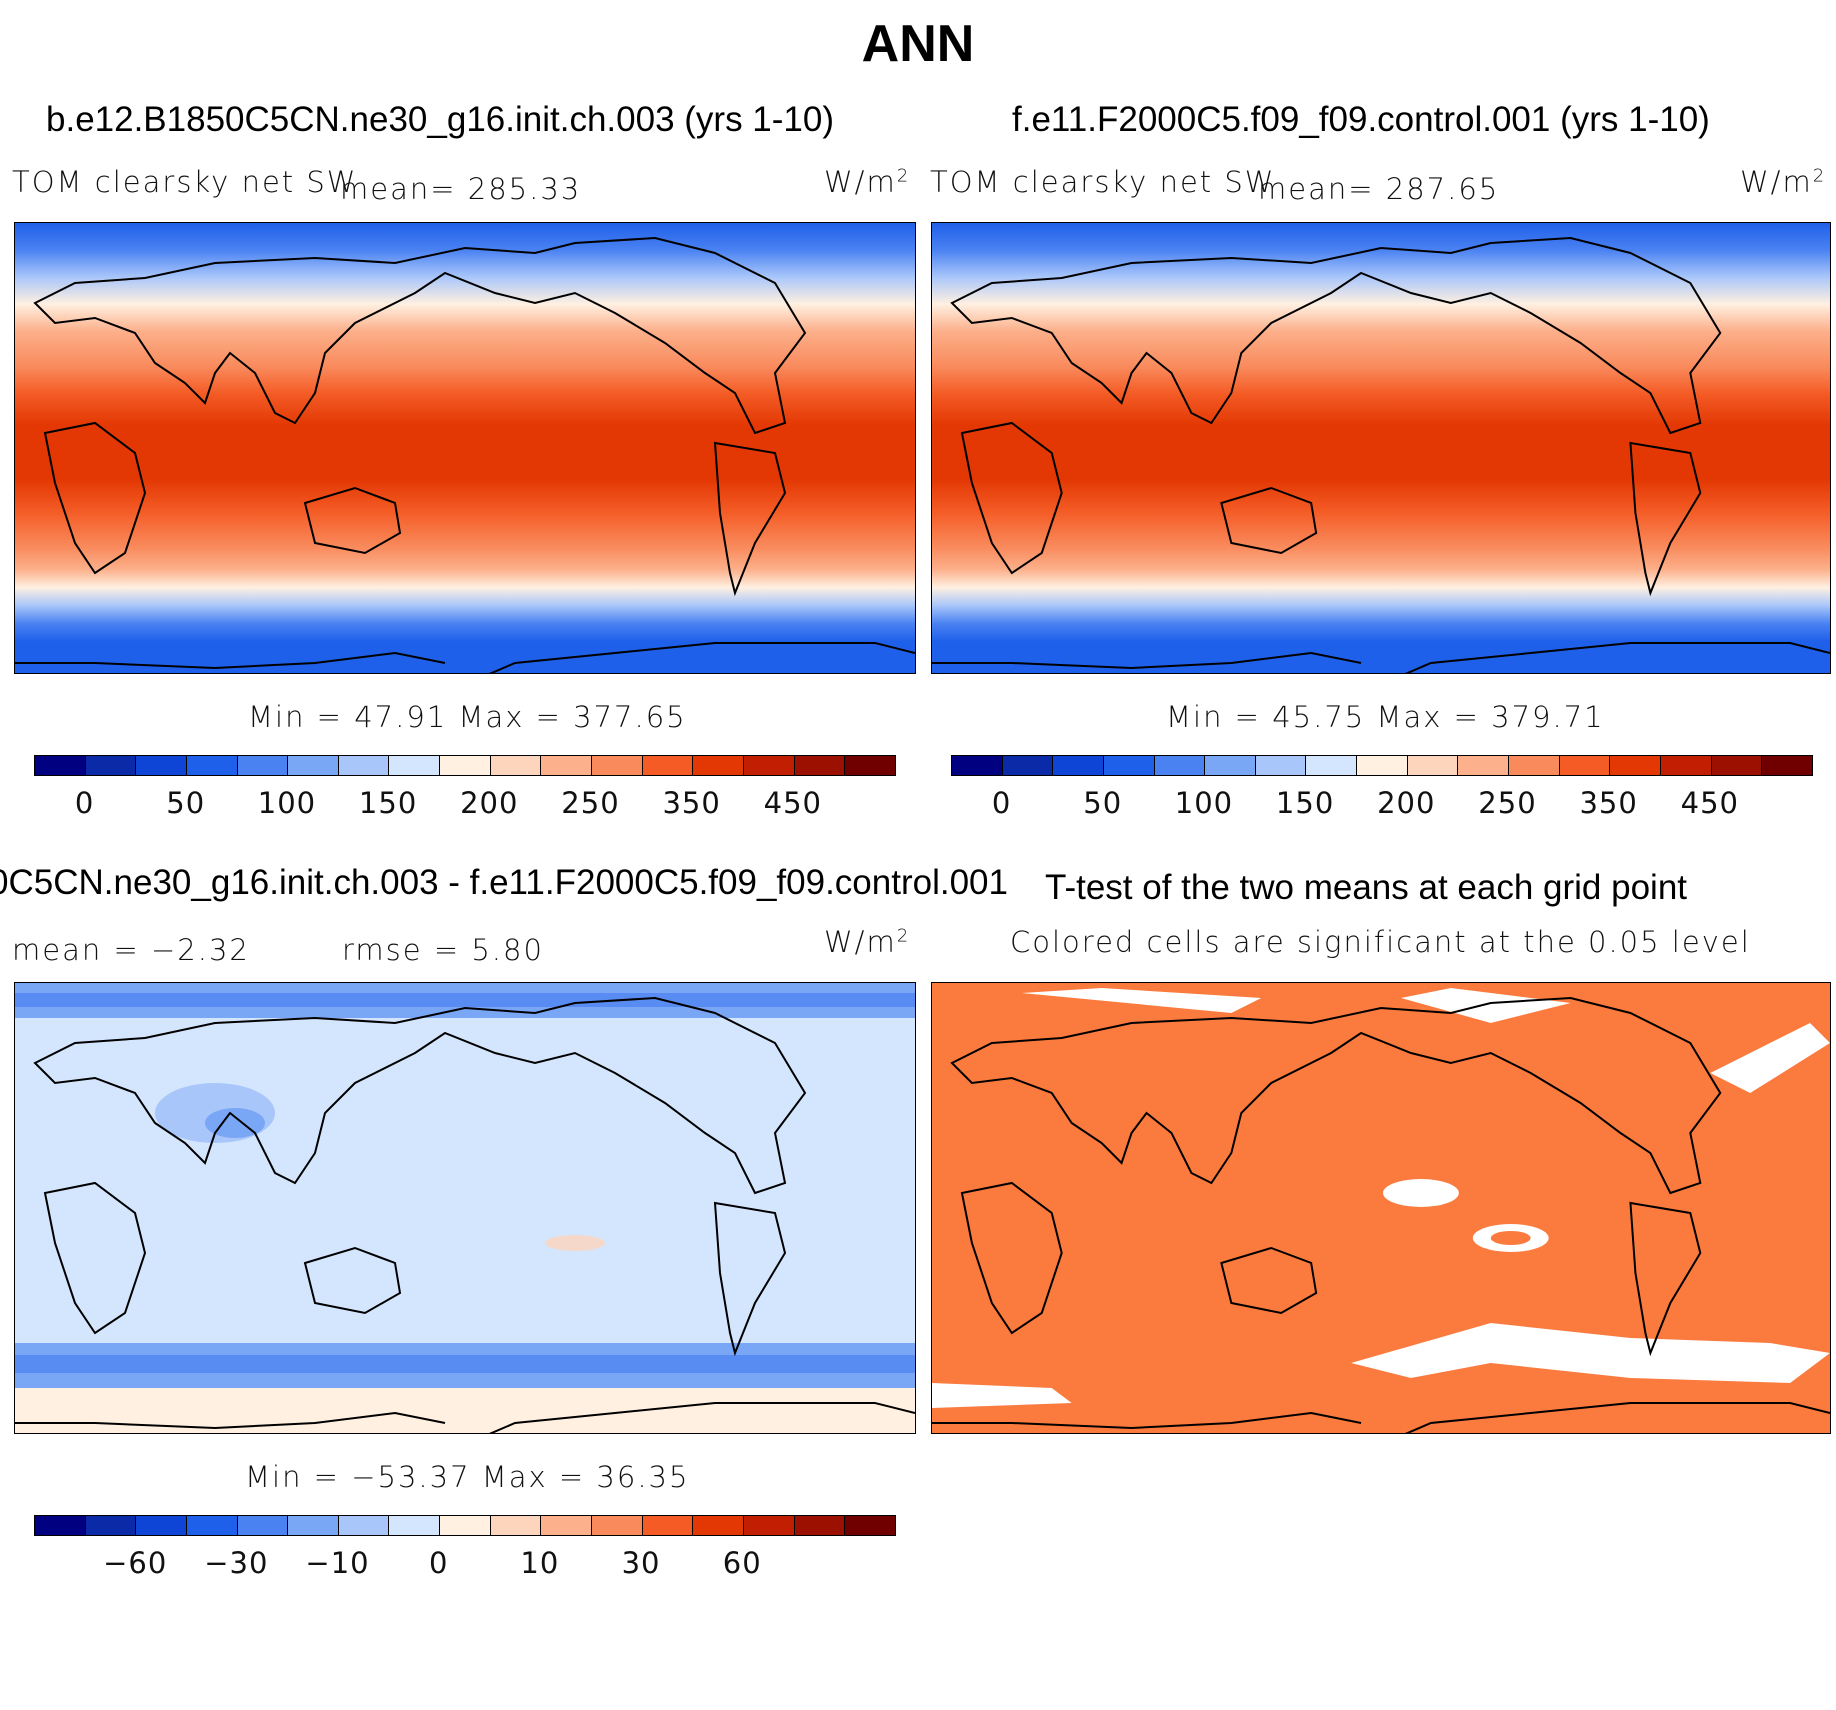 The width and height of the screenshot is (1836, 1710). Describe the element at coordinates (185, 182) in the screenshot. I see `panel1-variable-label: TOM clearsky net SW` at that location.